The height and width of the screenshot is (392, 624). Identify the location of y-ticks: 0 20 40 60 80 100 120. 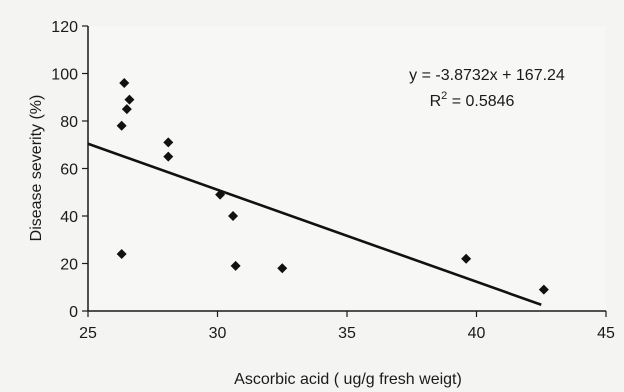
(69, 170).